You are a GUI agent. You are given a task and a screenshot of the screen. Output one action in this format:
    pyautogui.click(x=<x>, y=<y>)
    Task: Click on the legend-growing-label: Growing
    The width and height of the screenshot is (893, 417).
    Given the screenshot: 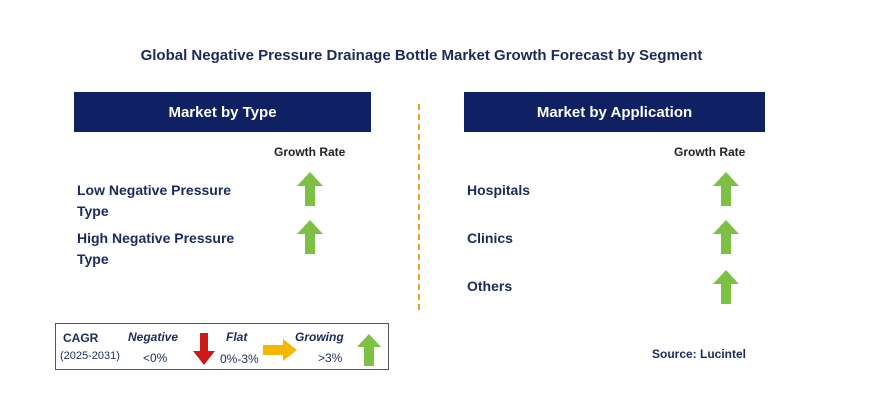 What is the action you would take?
    pyautogui.click(x=319, y=337)
    